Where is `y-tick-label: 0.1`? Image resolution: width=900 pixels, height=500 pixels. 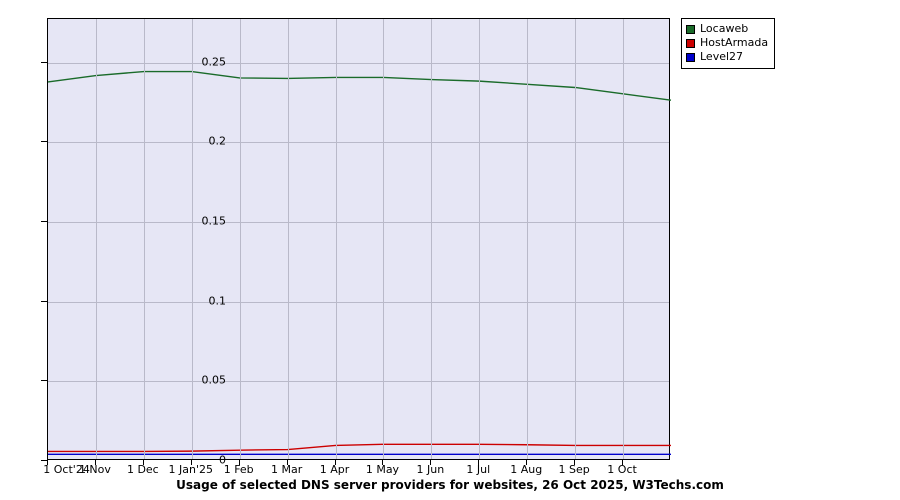 y-tick-label: 0.1 is located at coordinates (217, 301).